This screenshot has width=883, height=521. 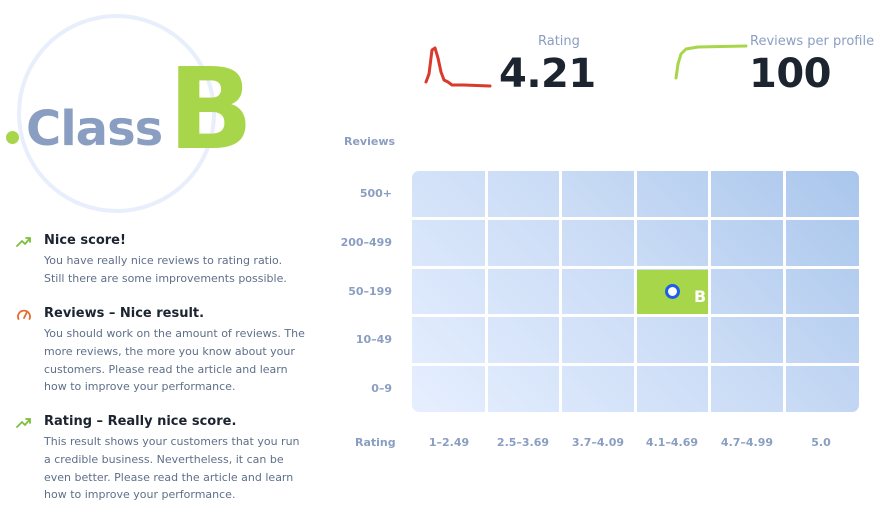 What do you see at coordinates (24, 314) in the screenshot?
I see `gauge-icon` at bounding box center [24, 314].